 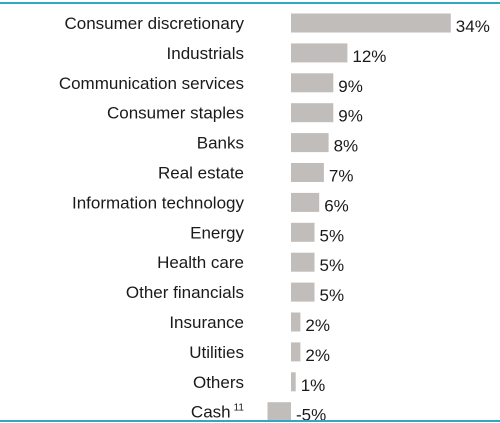 What do you see at coordinates (205, 53) in the screenshot?
I see `category-label: Industrials` at bounding box center [205, 53].